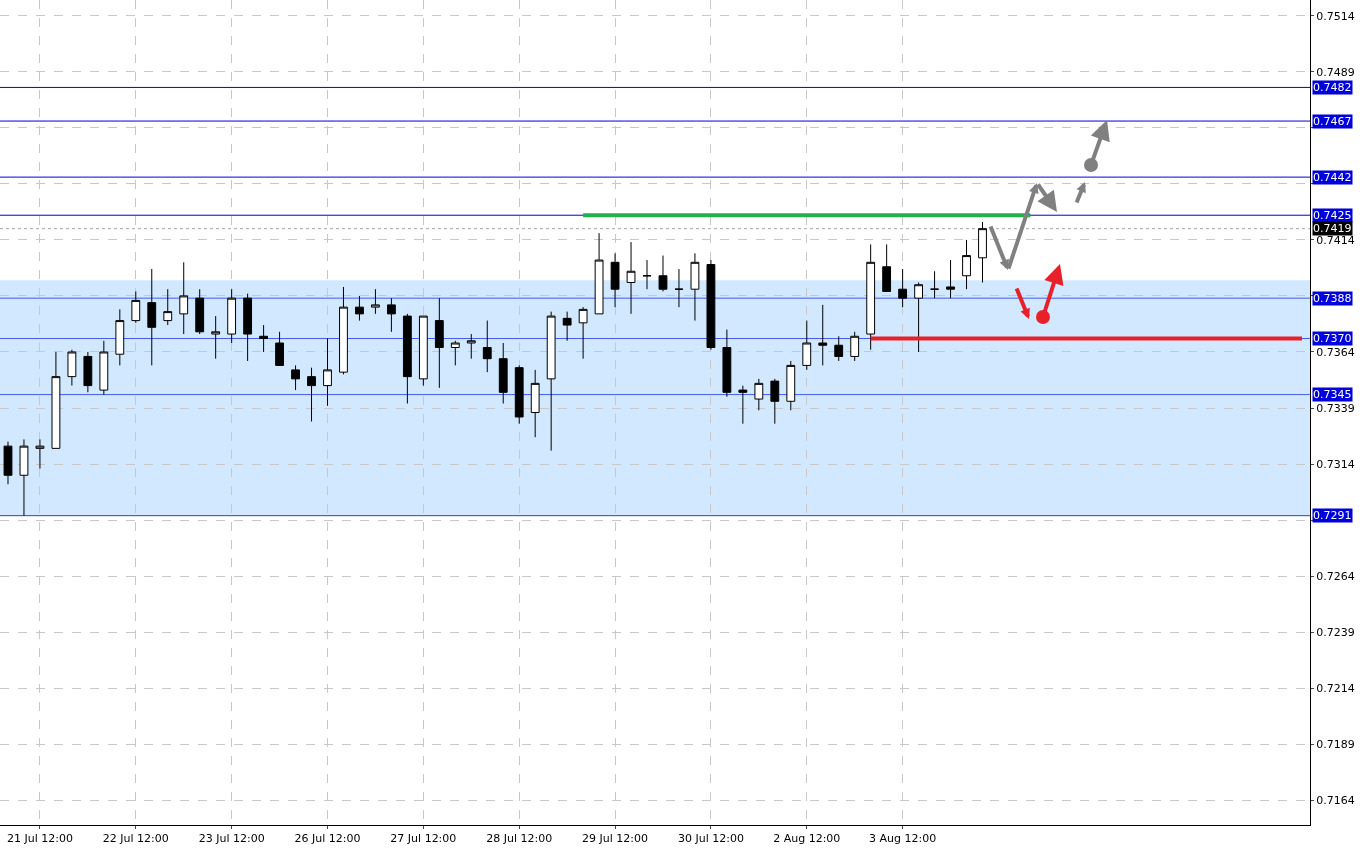  I want to click on y-tick-label: 0.7364, so click(1335, 352).